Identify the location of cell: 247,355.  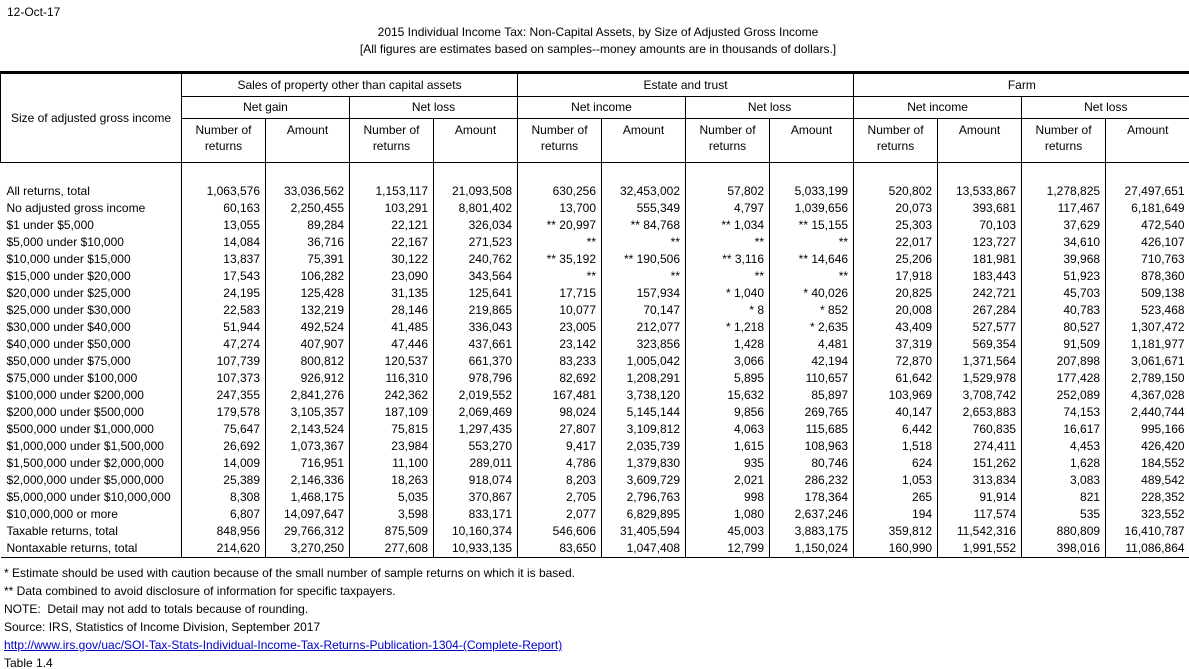
(223, 395).